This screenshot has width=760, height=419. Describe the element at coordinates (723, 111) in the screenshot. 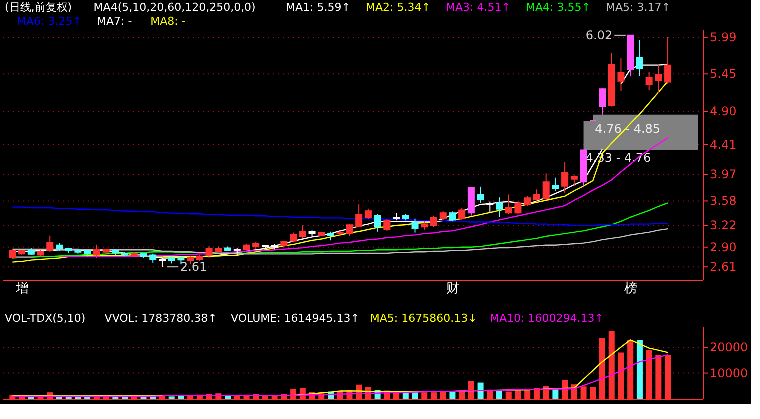

I see `y-tick-label: 4.90` at that location.